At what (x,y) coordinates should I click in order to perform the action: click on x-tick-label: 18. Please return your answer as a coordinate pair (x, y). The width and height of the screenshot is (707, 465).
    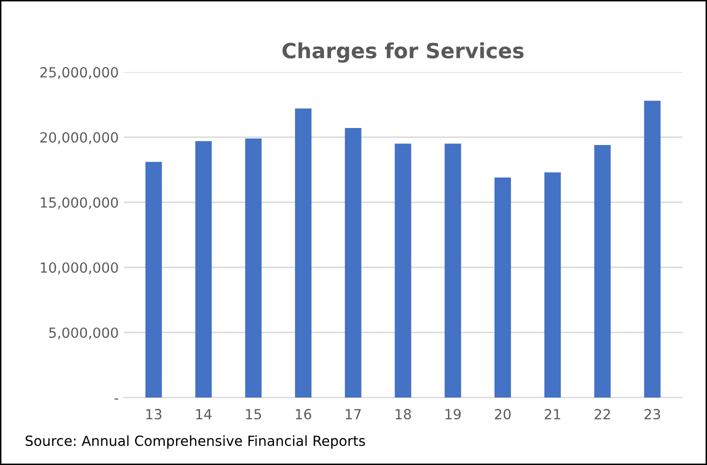
    Looking at the image, I should click on (403, 414).